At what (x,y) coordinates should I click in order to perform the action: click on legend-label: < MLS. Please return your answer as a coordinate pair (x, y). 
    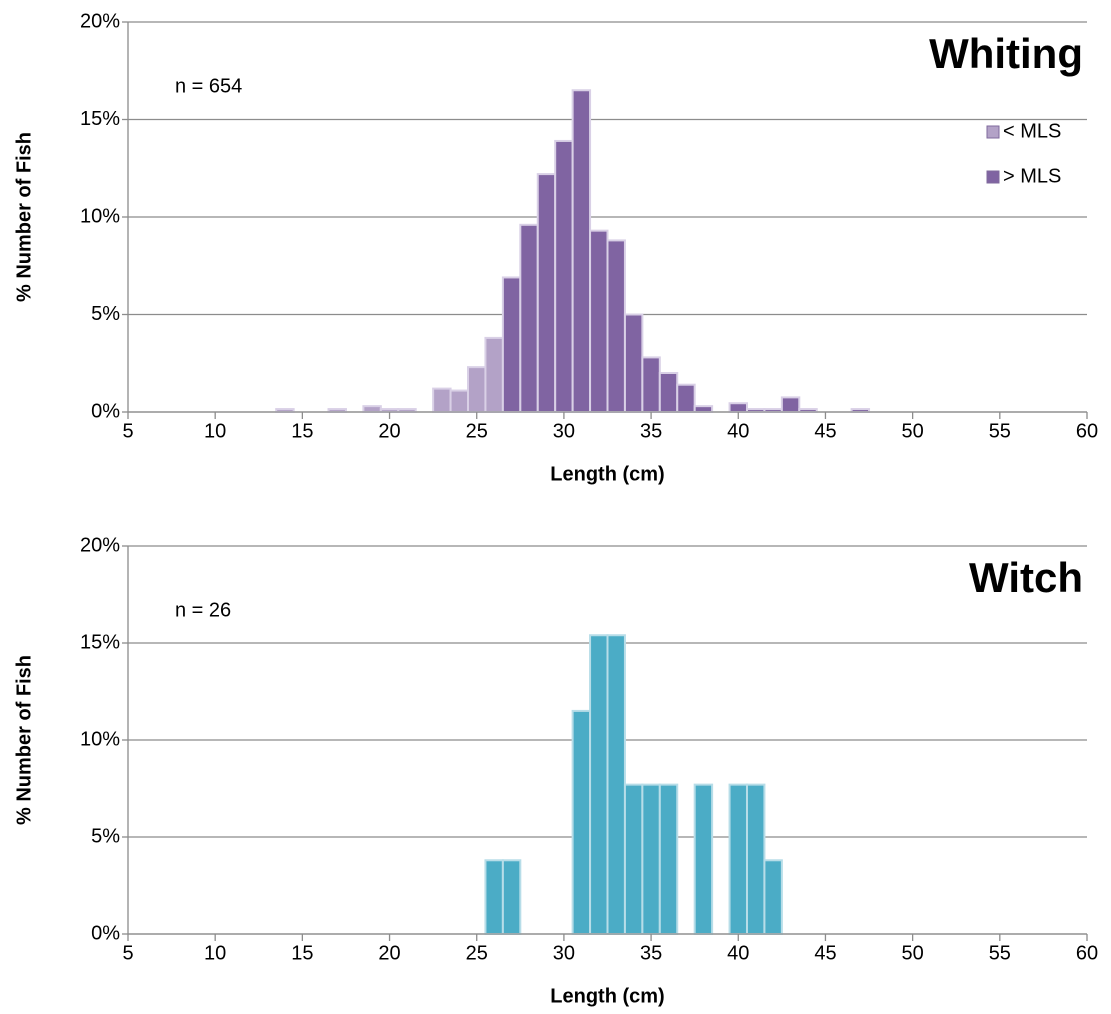
    Looking at the image, I should click on (1032, 131).